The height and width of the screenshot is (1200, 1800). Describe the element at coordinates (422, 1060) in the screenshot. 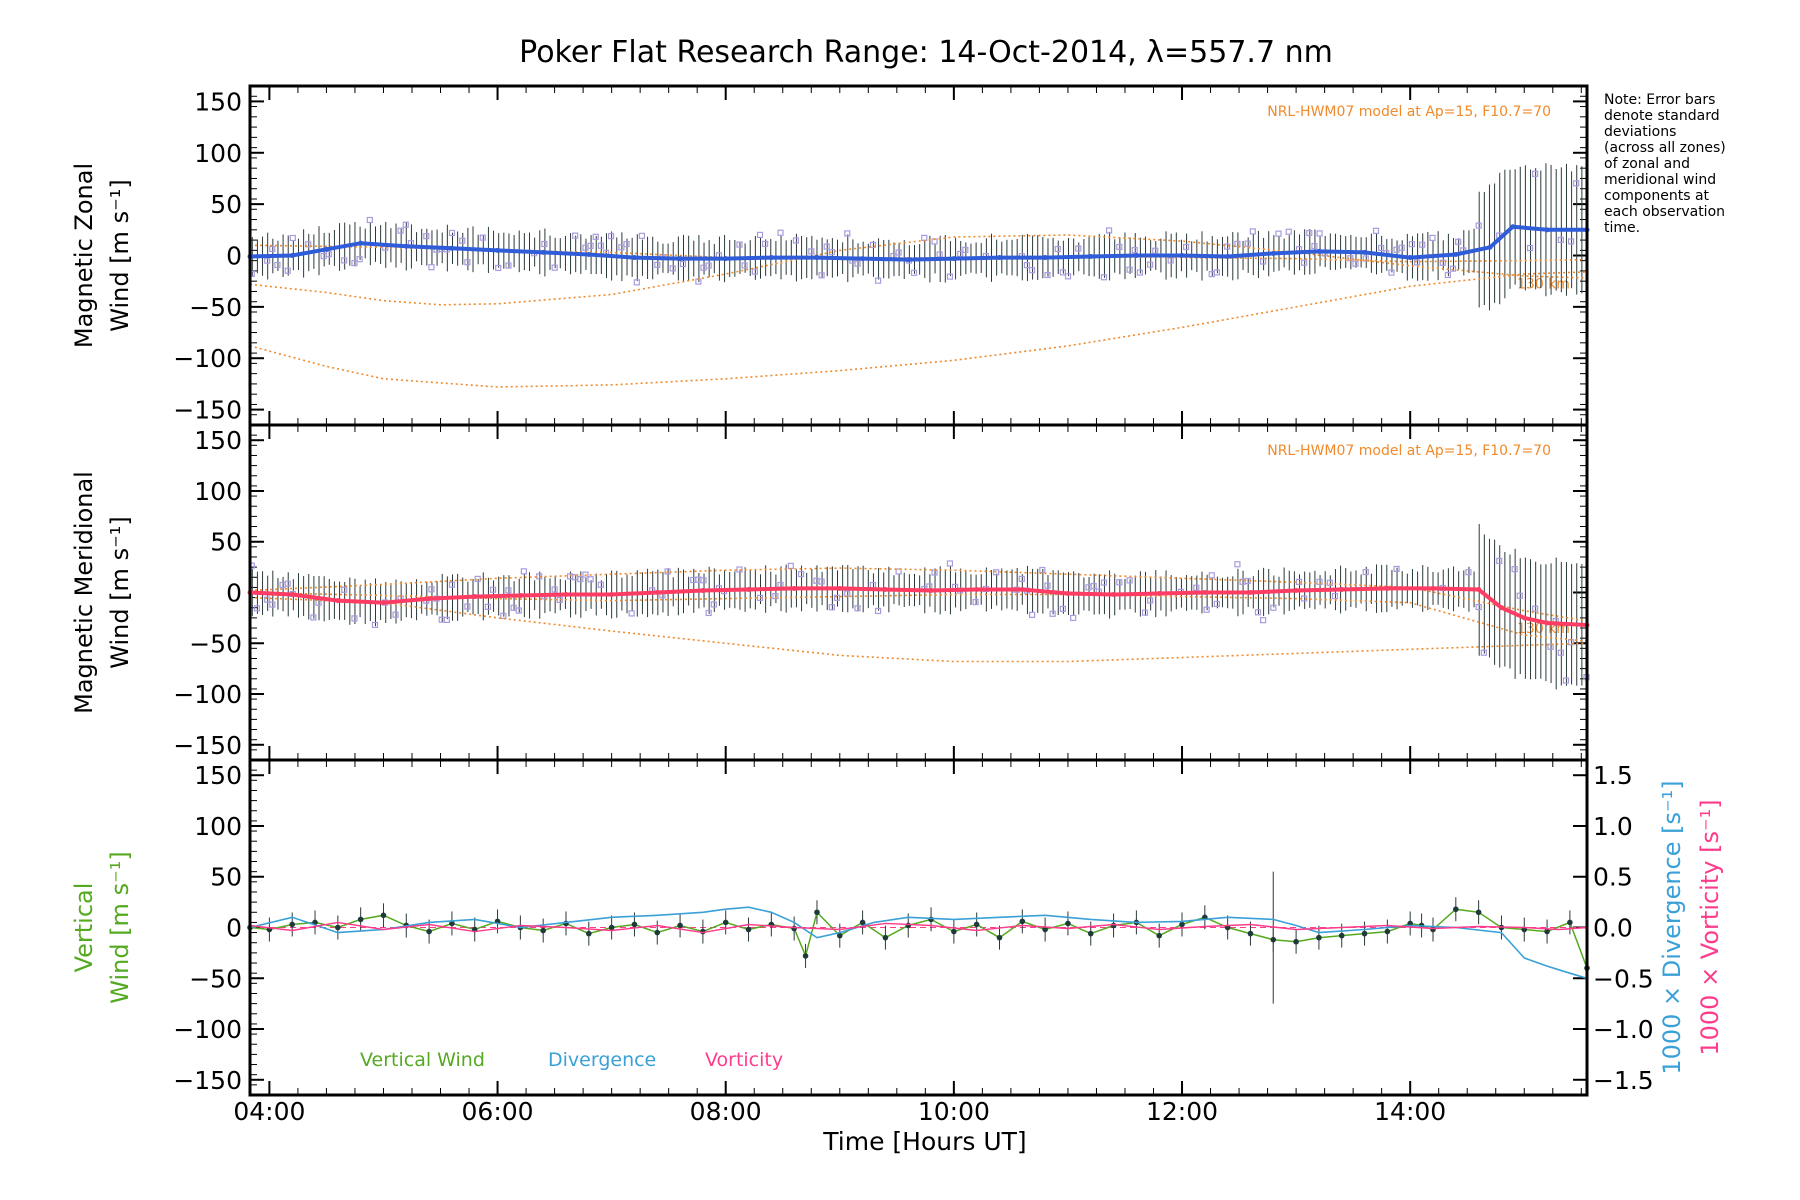

I see `legend-item: Vertical Wind` at that location.